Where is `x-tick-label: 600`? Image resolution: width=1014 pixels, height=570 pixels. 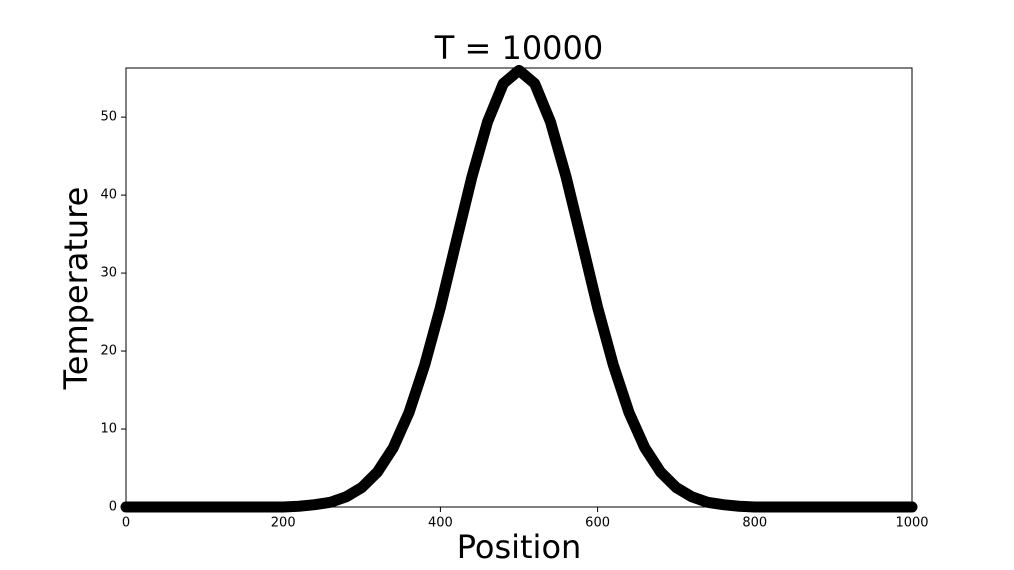
x-tick-label: 600 is located at coordinates (597, 523).